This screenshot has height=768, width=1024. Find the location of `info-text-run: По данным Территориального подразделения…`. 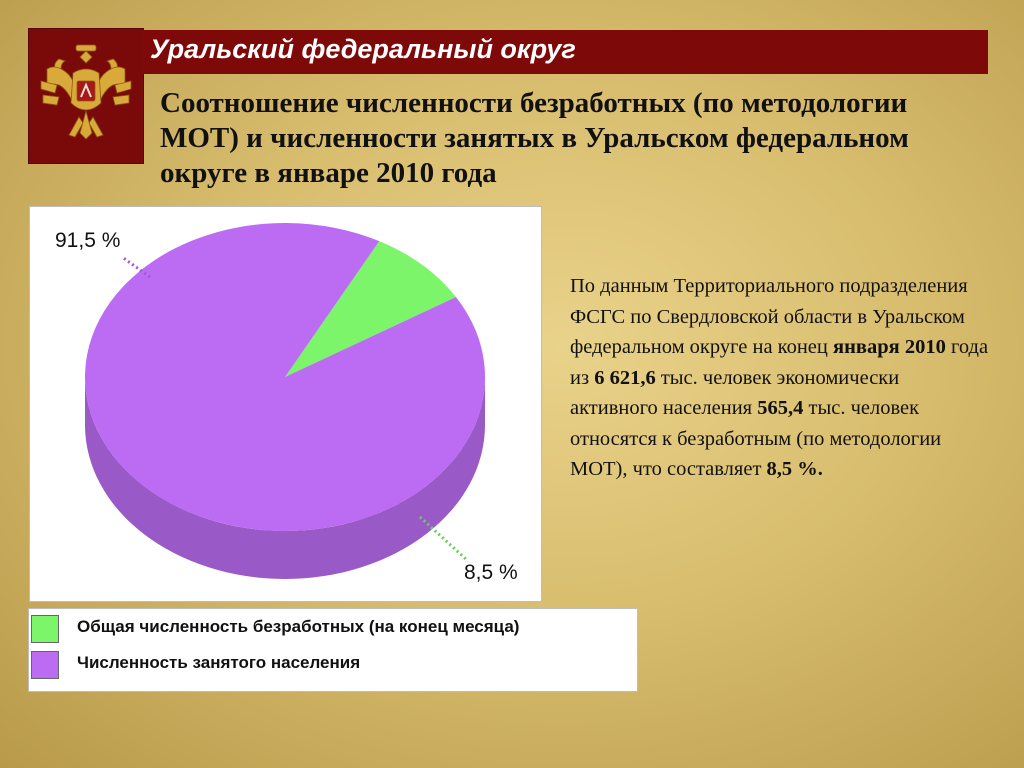

info-text-run: По данным Территориального подразделения… is located at coordinates (769, 316).